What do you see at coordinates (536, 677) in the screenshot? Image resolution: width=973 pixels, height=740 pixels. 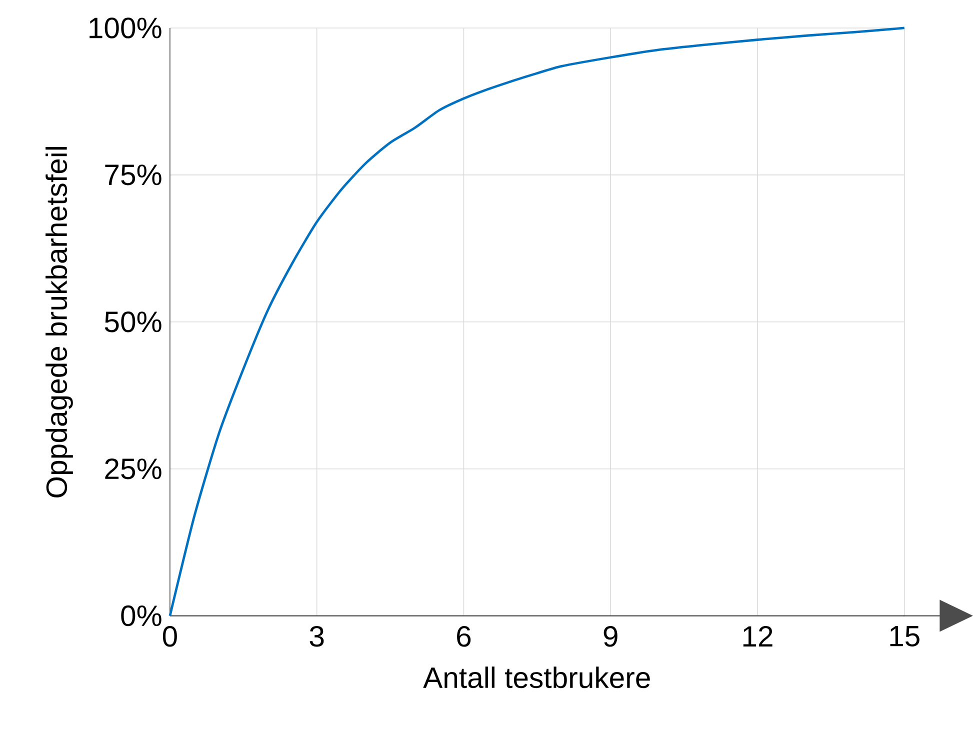 I see `x-axis-title: Antall testbrukere` at bounding box center [536, 677].